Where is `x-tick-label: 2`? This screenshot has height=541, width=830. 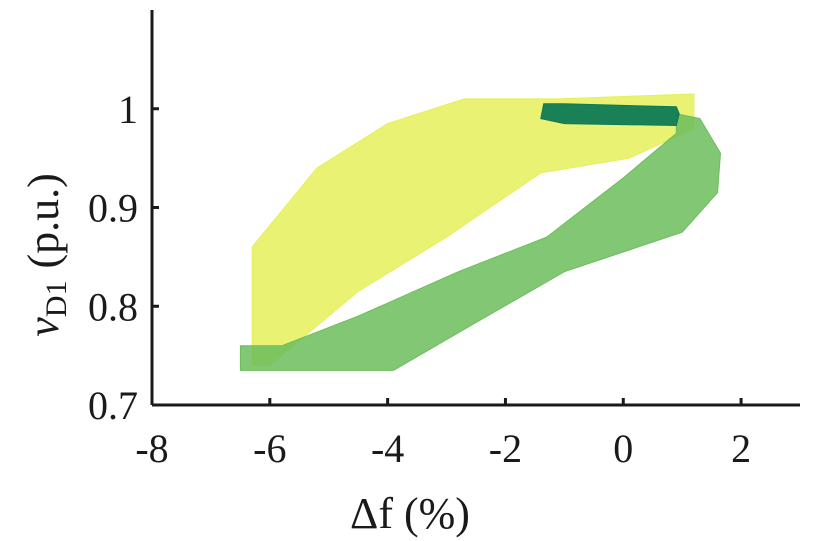
x-tick-label: 2 is located at coordinates (741, 448).